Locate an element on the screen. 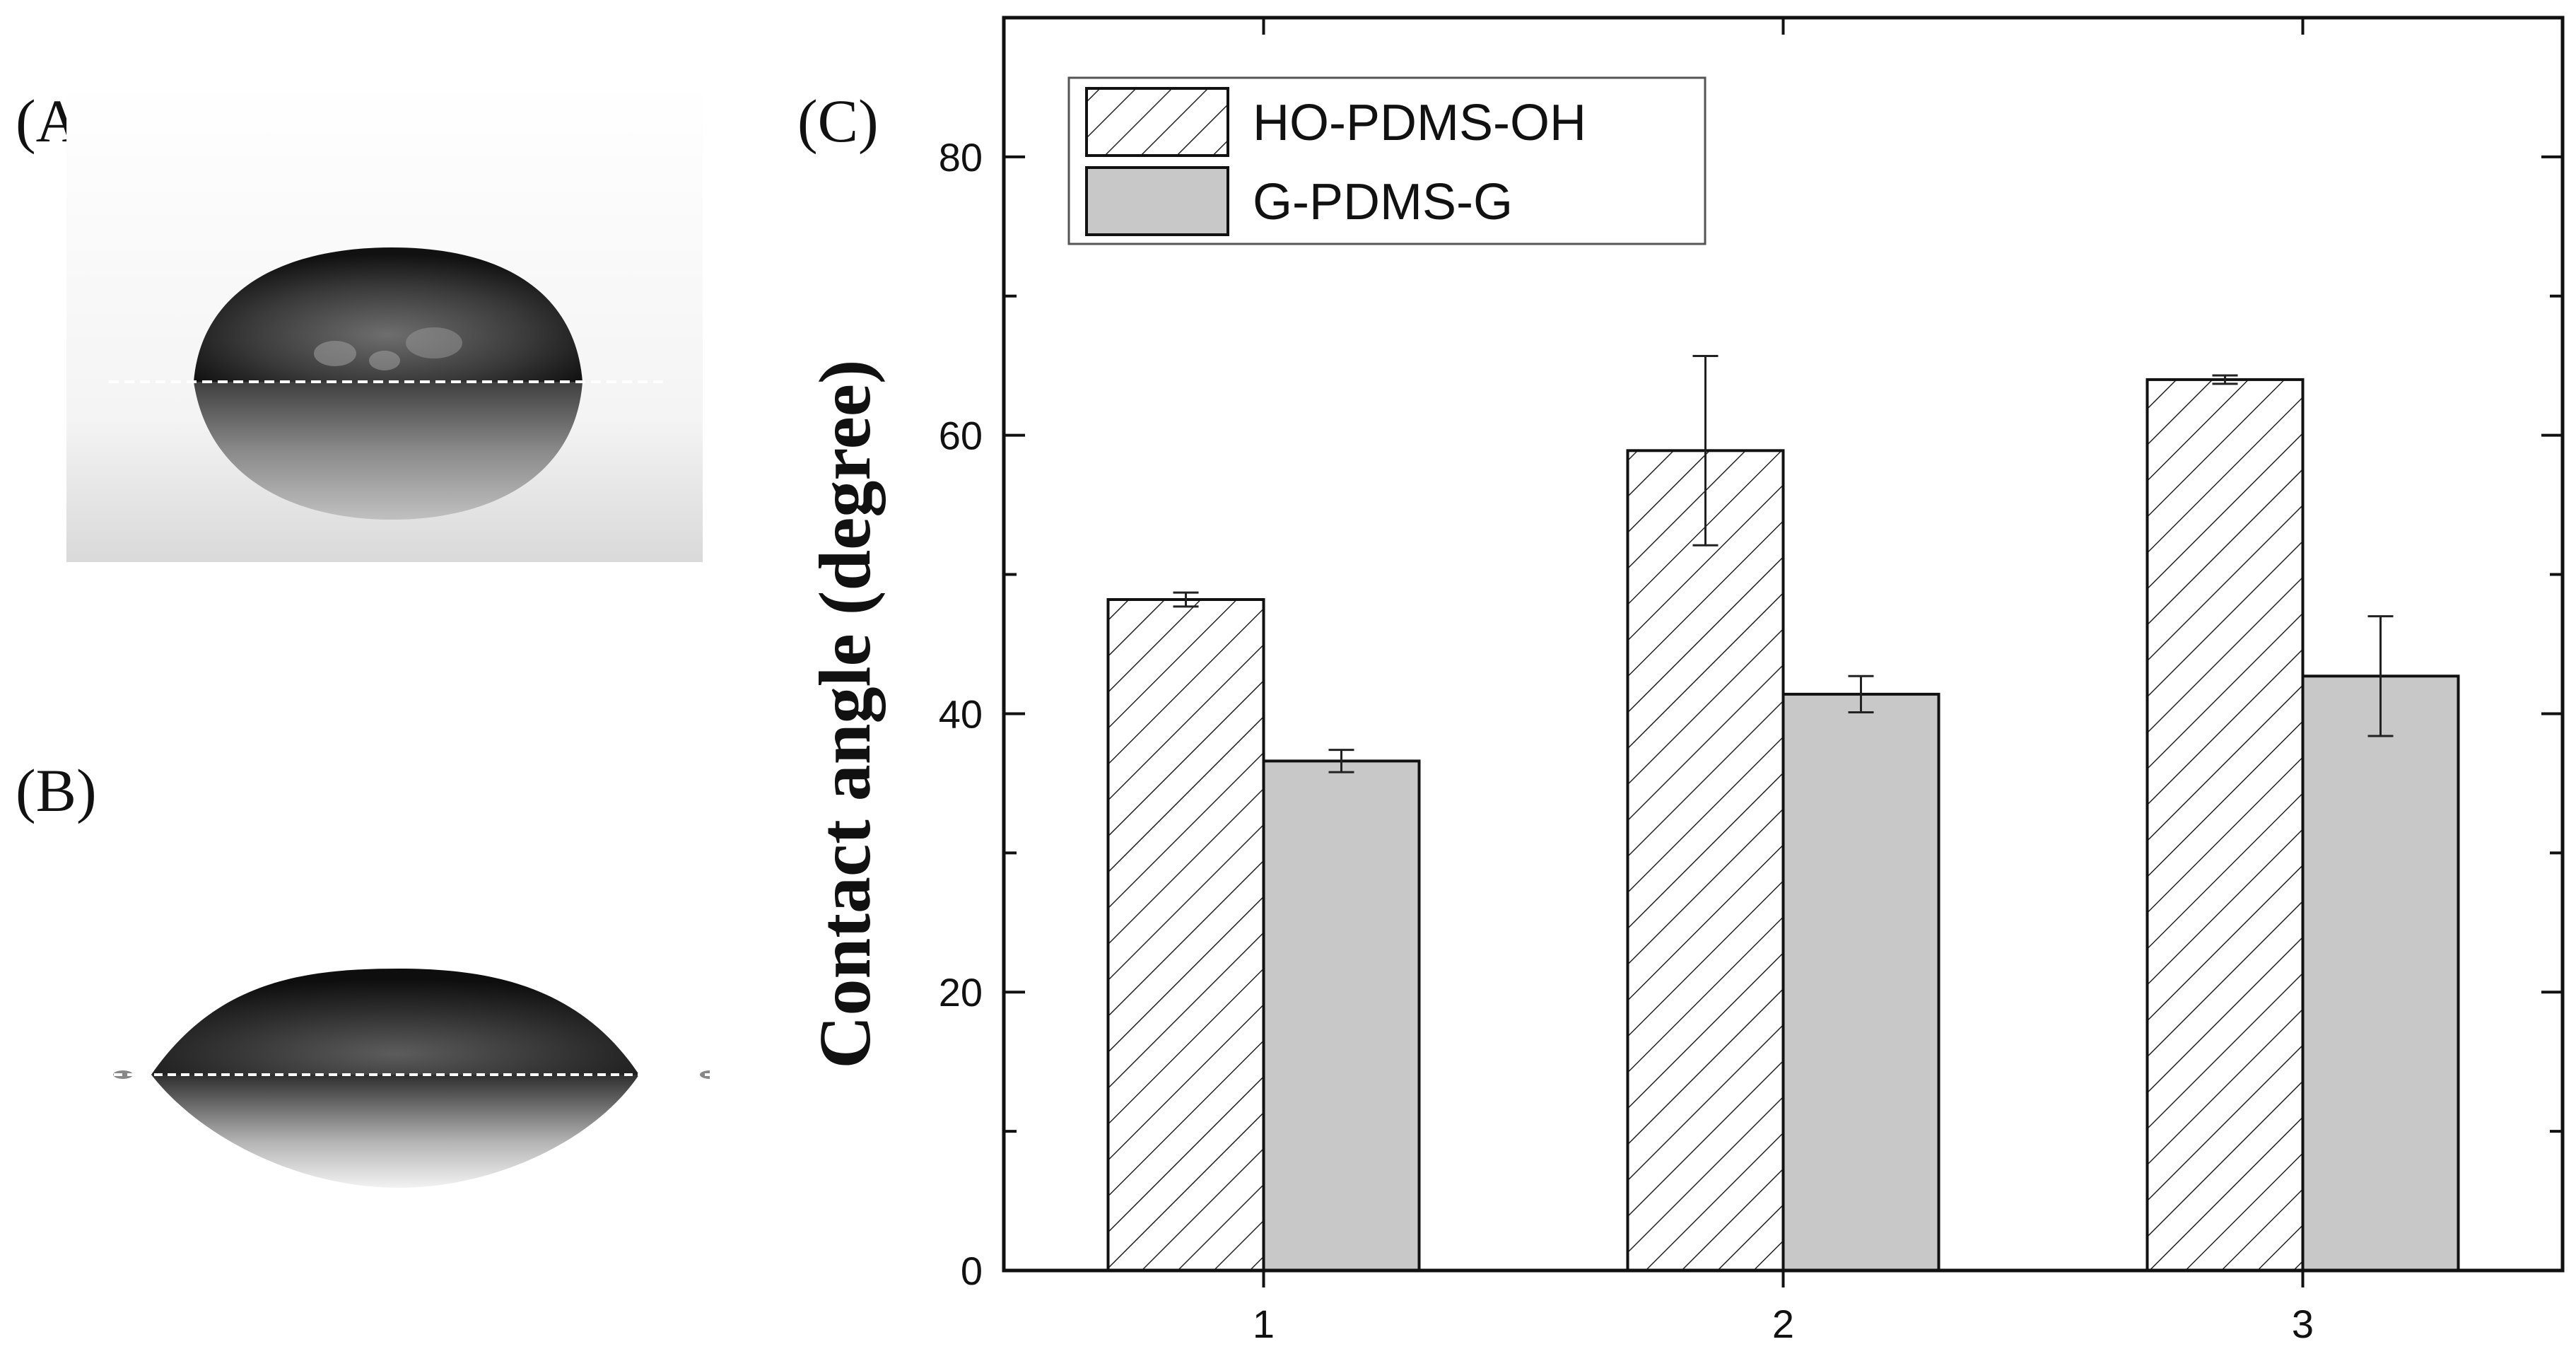  legend-swatch-ho-pdms-oh is located at coordinates (1157, 122).